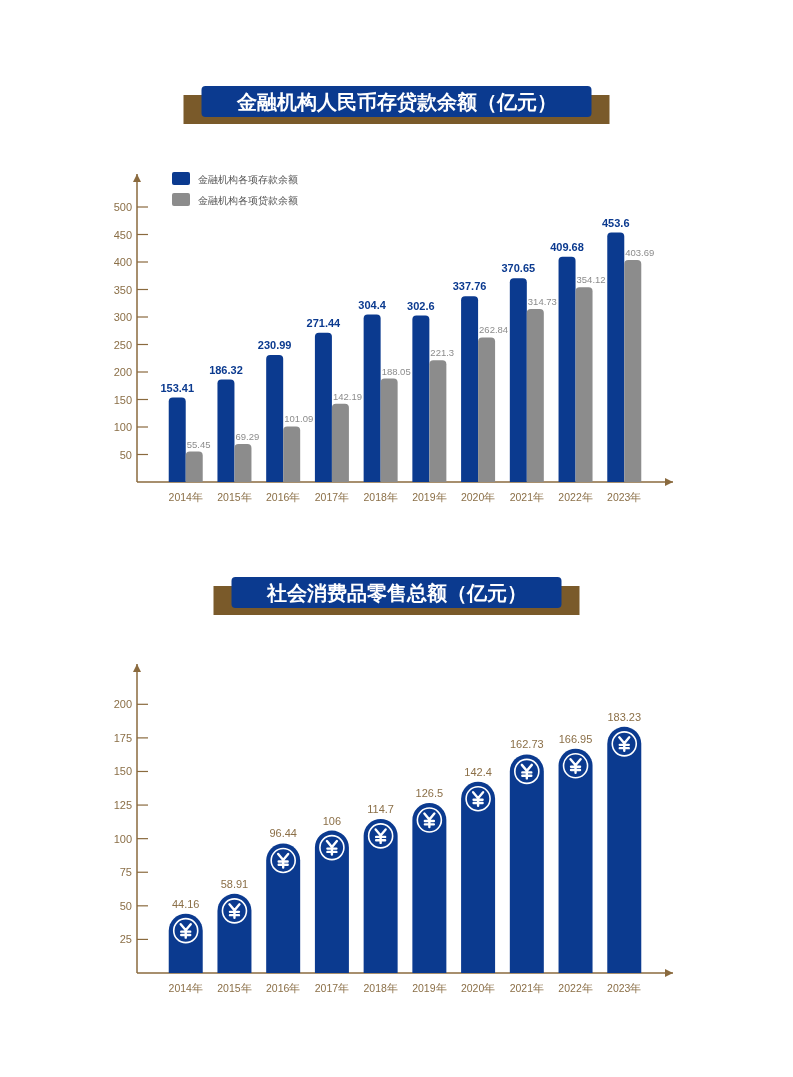 The image size is (793, 1077). I want to click on y-tick-label: 300, so click(122, 317).